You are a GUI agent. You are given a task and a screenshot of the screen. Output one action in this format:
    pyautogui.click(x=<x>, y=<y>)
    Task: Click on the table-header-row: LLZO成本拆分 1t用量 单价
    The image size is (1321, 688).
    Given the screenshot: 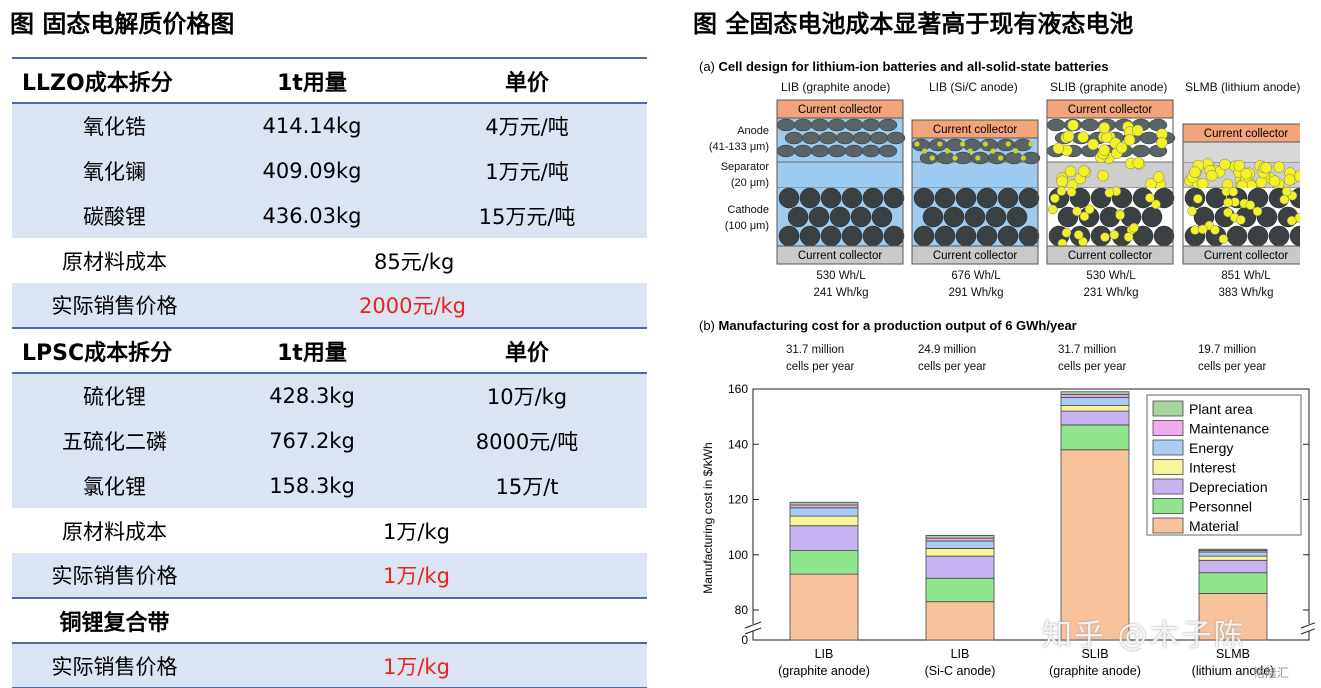 What is the action you would take?
    pyautogui.click(x=329, y=80)
    